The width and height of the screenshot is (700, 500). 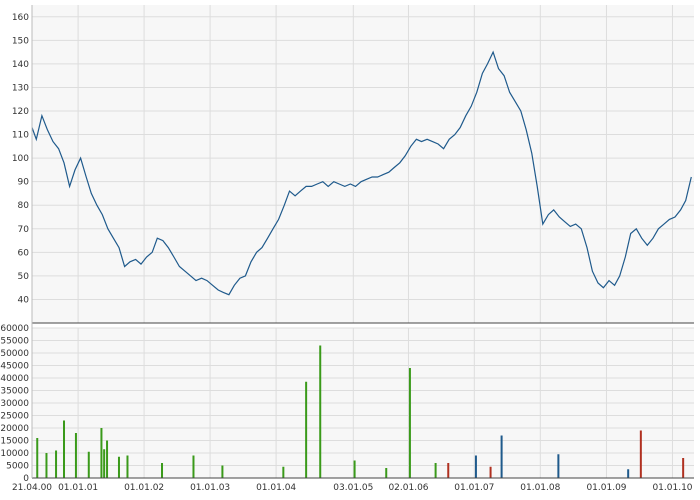 I want to click on volume-y-tick-label: 50000, so click(x=14, y=354).